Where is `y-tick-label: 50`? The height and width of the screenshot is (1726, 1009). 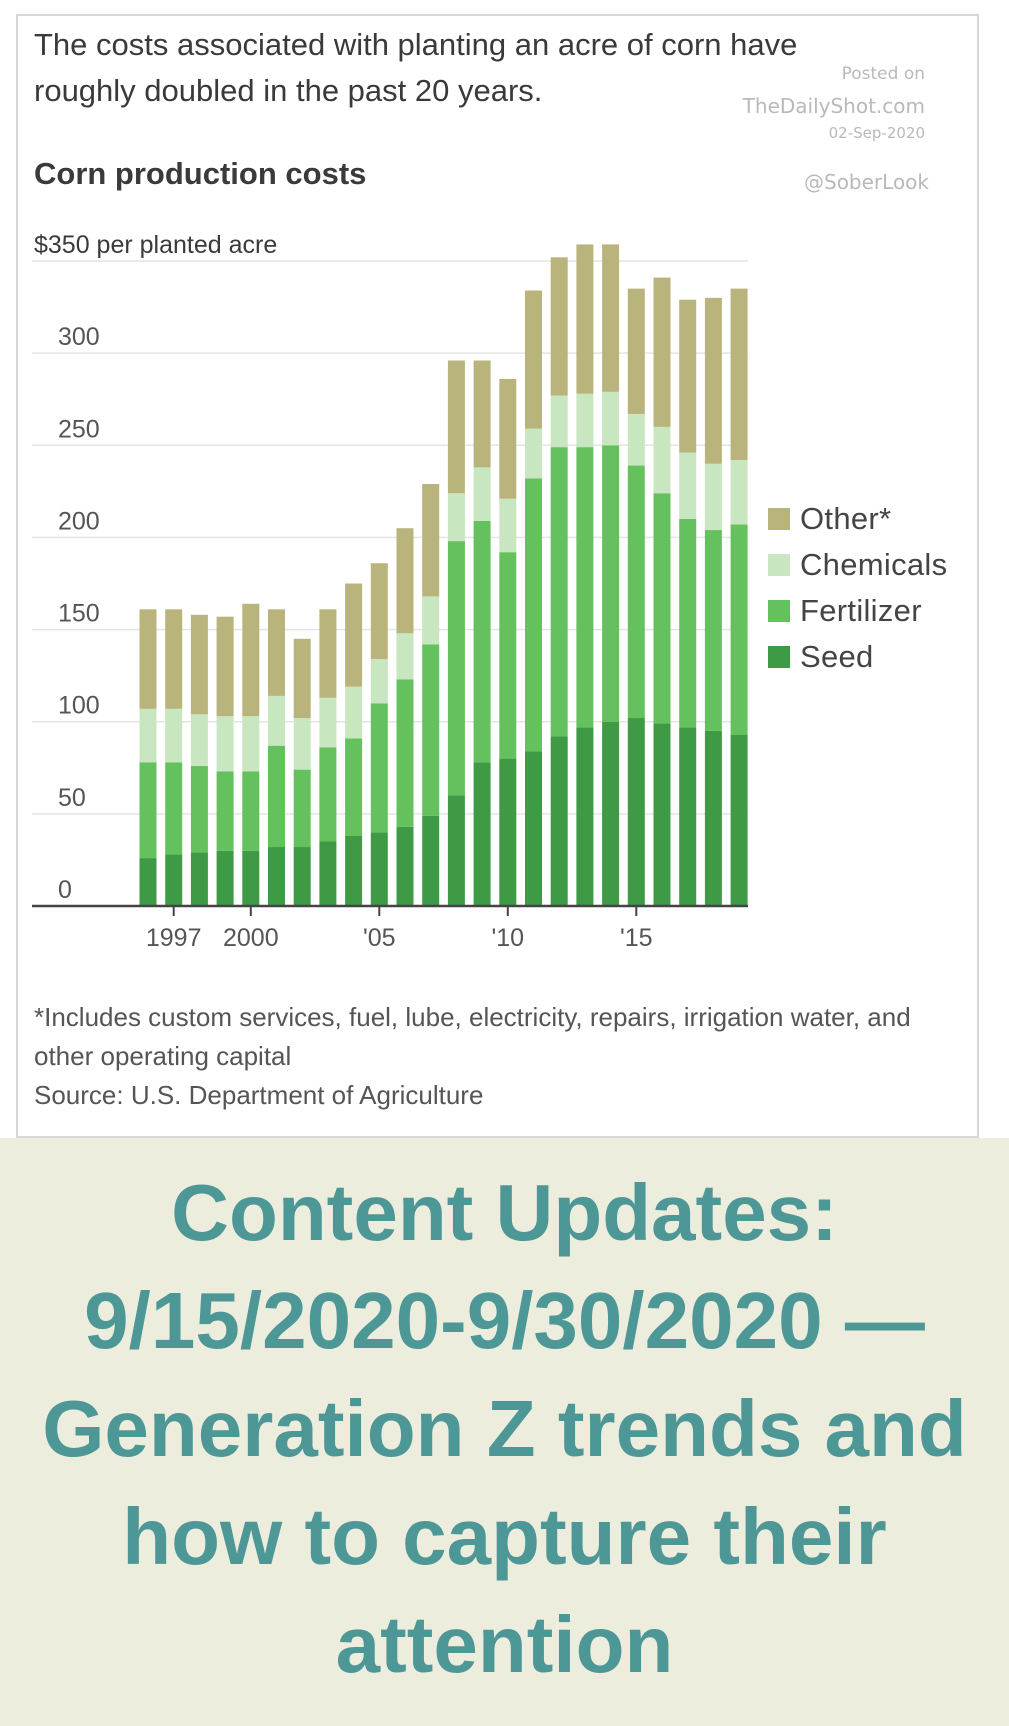
y-tick-label: 50 is located at coordinates (72, 798).